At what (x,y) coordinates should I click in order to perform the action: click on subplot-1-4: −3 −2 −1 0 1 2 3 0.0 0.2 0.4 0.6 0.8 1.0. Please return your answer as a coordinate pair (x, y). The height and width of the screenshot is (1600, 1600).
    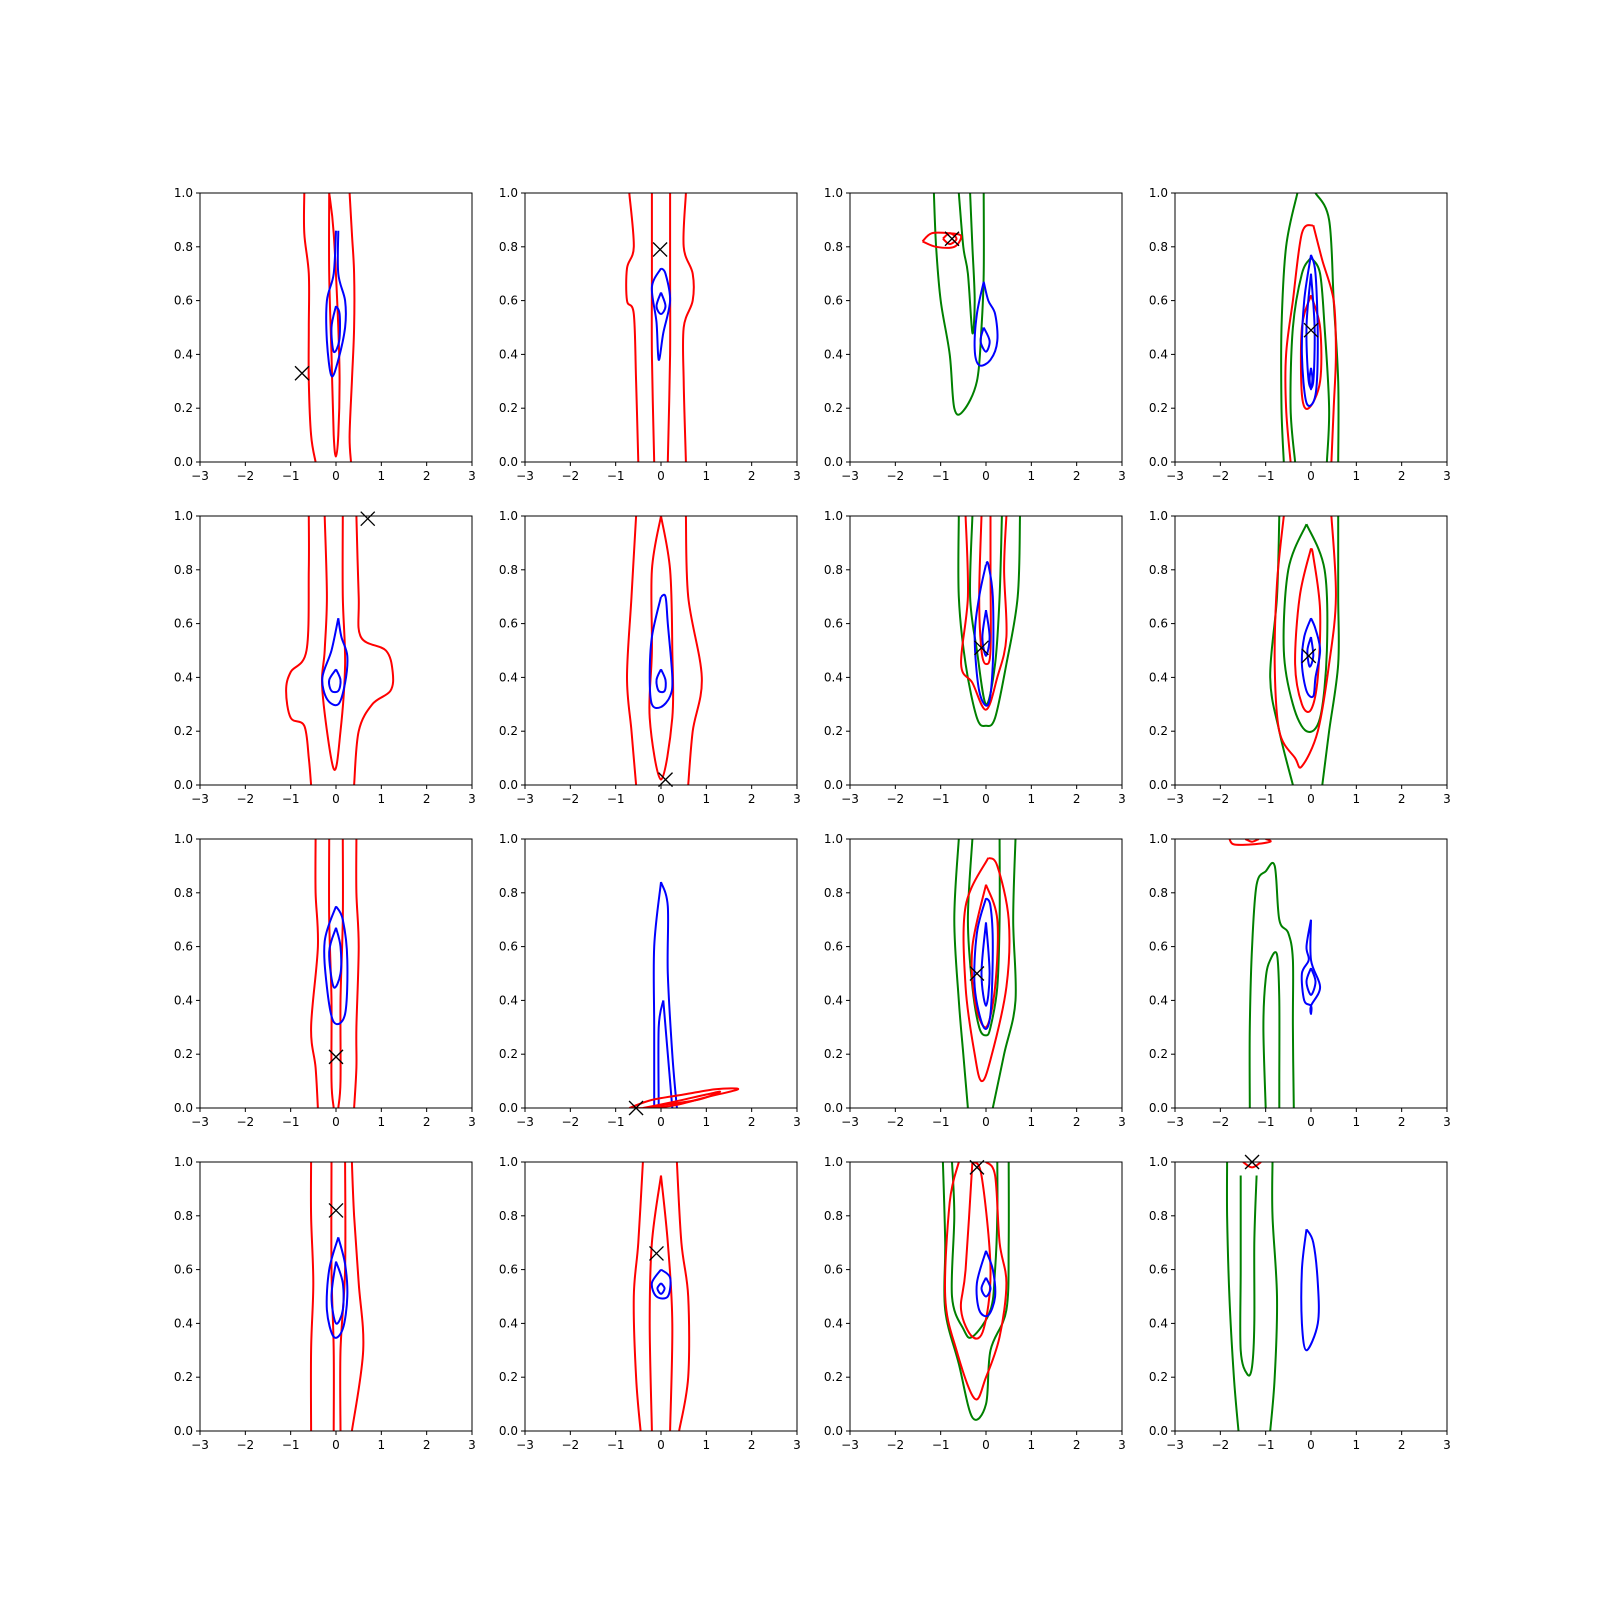
    Looking at the image, I should click on (1300, 334).